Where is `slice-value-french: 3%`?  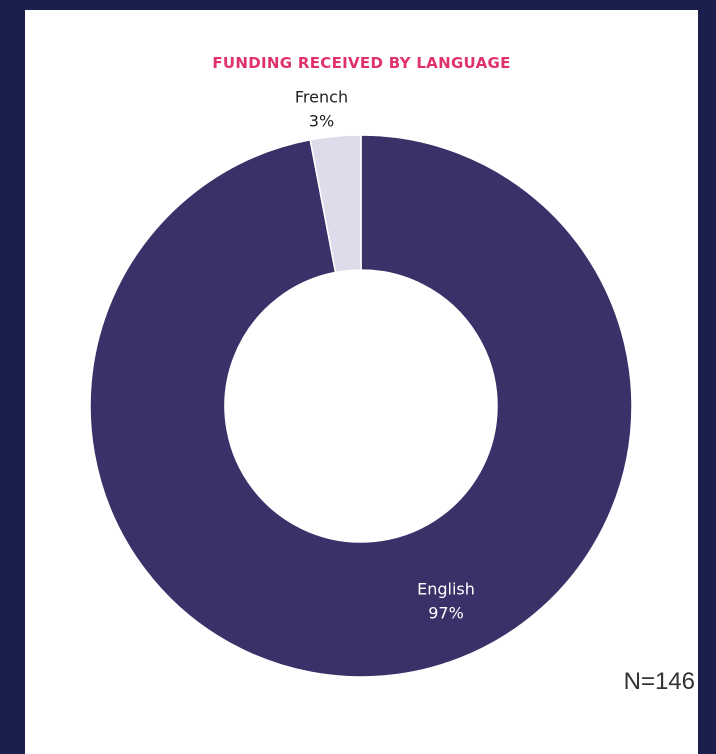 slice-value-french: 3% is located at coordinates (321, 120).